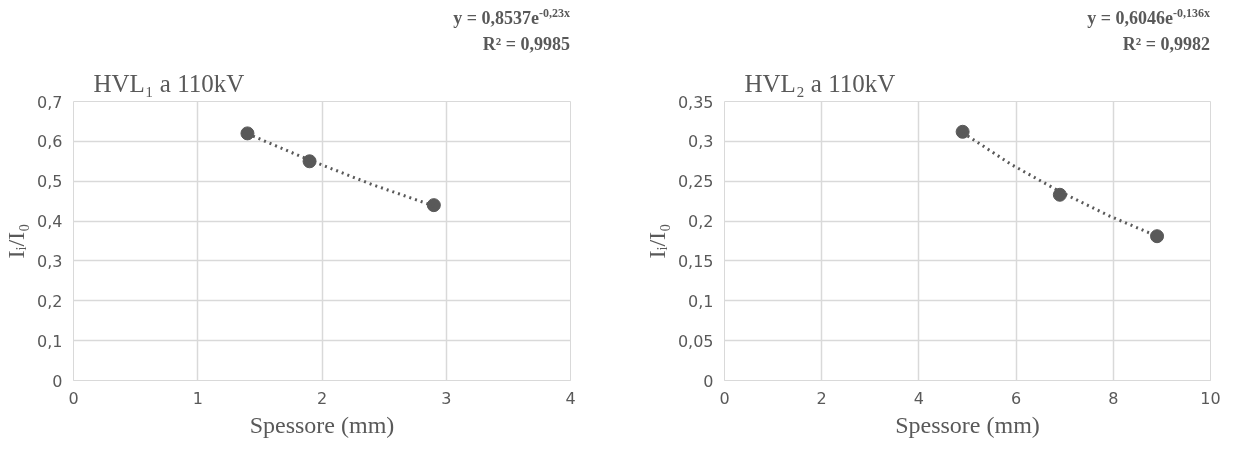 The width and height of the screenshot is (1254, 459). Describe the element at coordinates (820, 83) in the screenshot. I see `chart-title: HVL₂ a 110kV` at that location.